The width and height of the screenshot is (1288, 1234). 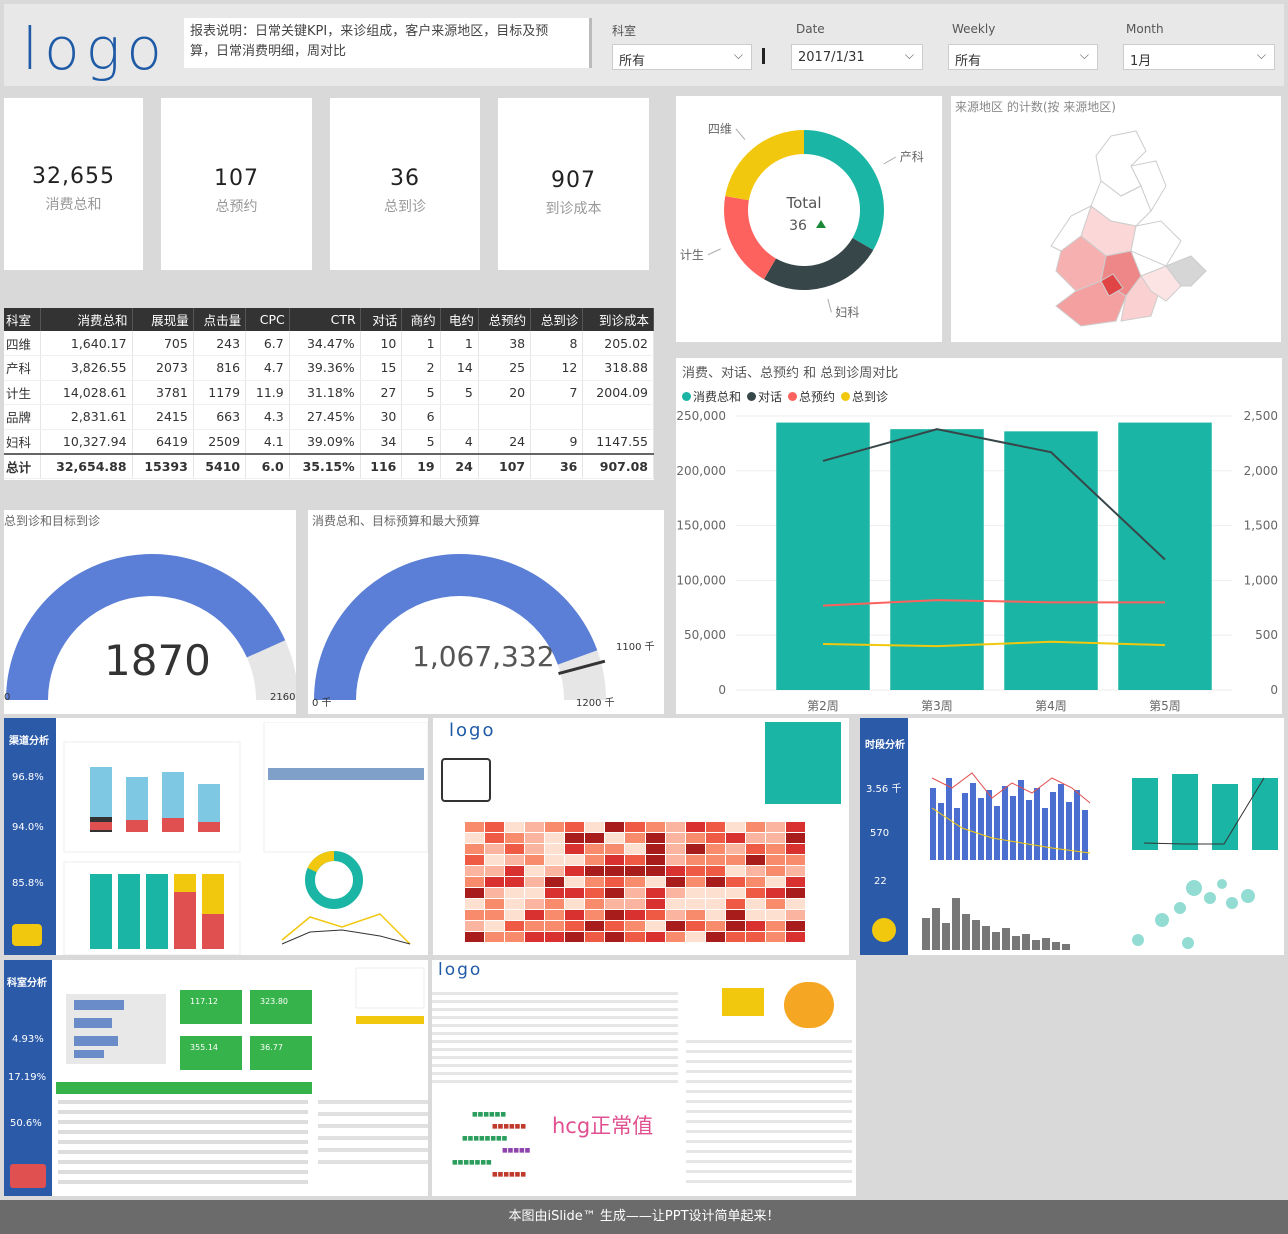 I want to click on legend-dot-icon, so click(x=846, y=396).